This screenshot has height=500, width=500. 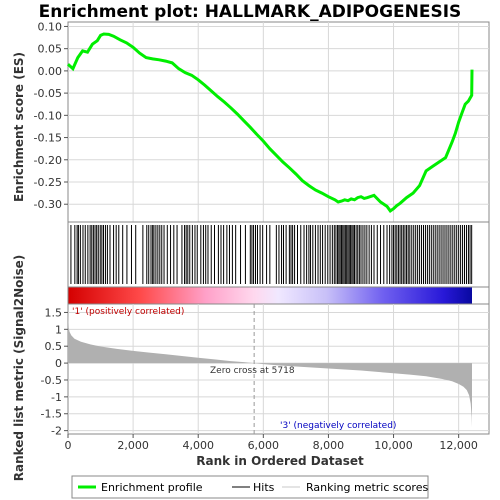 I want to click on positive-correlation-label: '1' (positively correlated), so click(x=128, y=312).